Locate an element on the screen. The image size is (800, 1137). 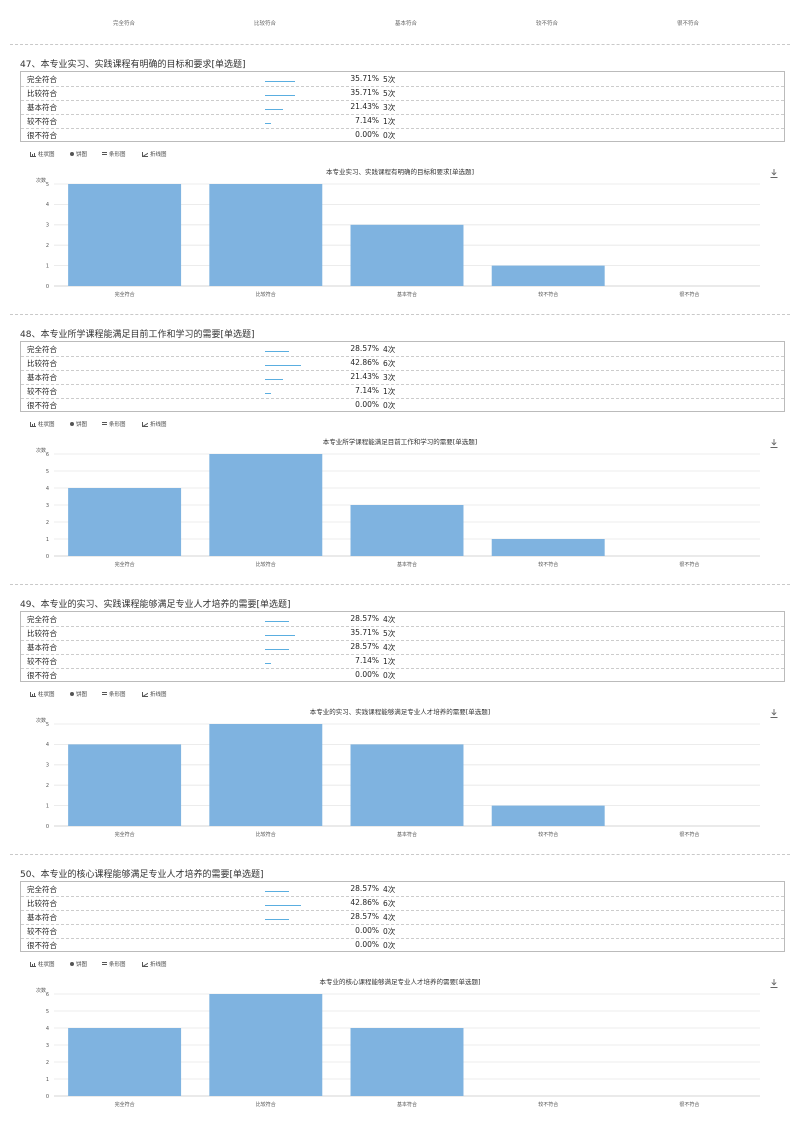
y-tick-label: 2 is located at coordinates (47, 246).